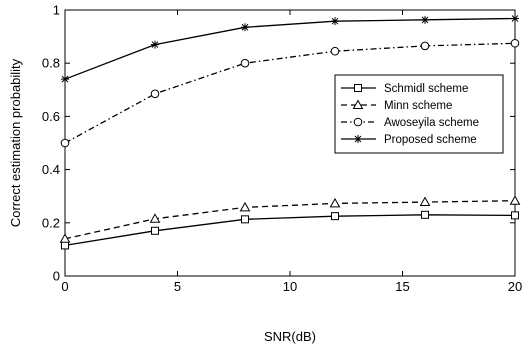  I want to click on legend-label-proposed: Proposed scheme, so click(430, 140).